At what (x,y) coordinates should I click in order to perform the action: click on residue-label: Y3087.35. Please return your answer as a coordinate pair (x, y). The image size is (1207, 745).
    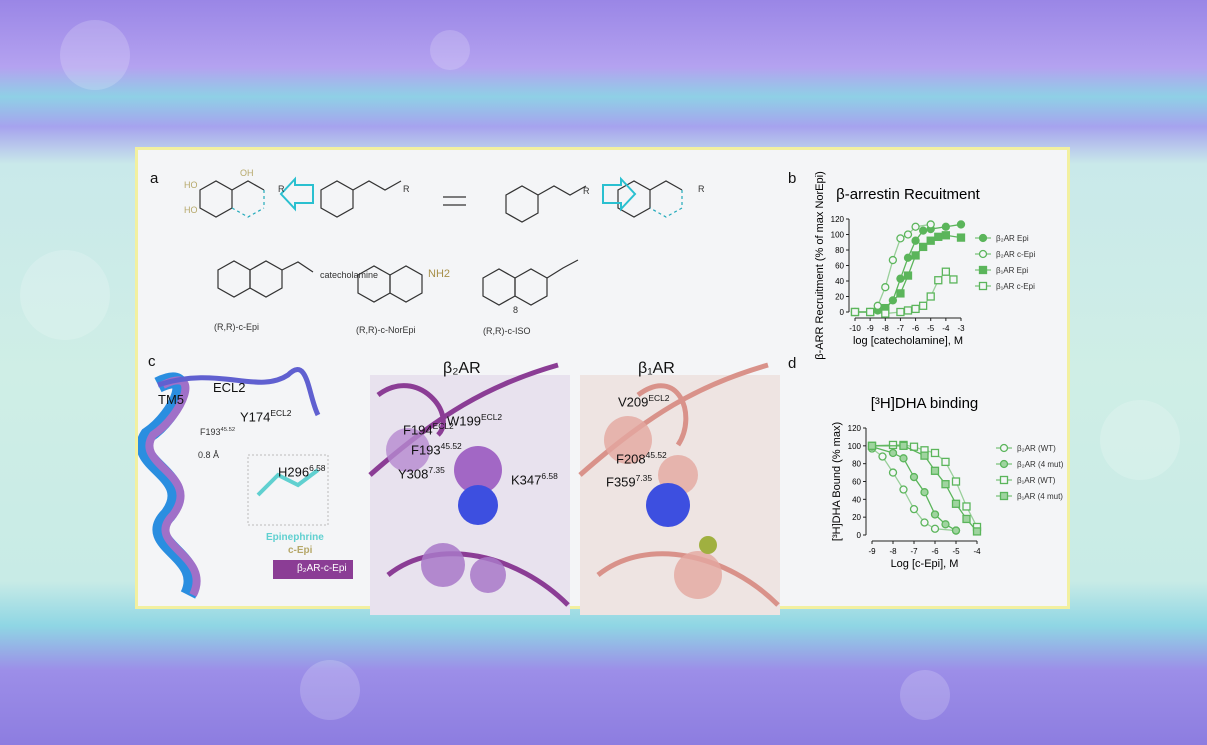
    Looking at the image, I should click on (421, 473).